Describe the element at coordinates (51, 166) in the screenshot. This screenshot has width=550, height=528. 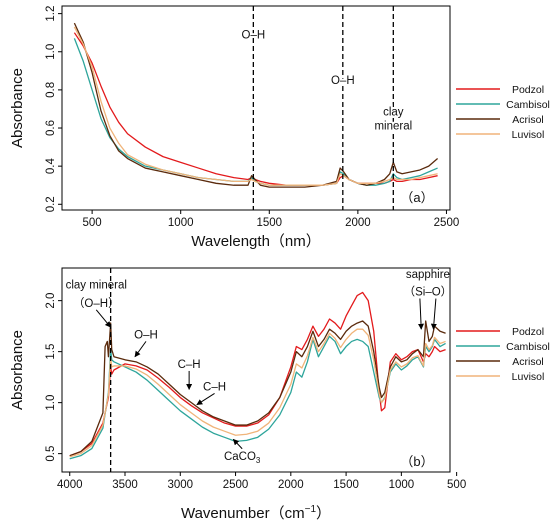
I see `y-tick-label: 0.4` at that location.